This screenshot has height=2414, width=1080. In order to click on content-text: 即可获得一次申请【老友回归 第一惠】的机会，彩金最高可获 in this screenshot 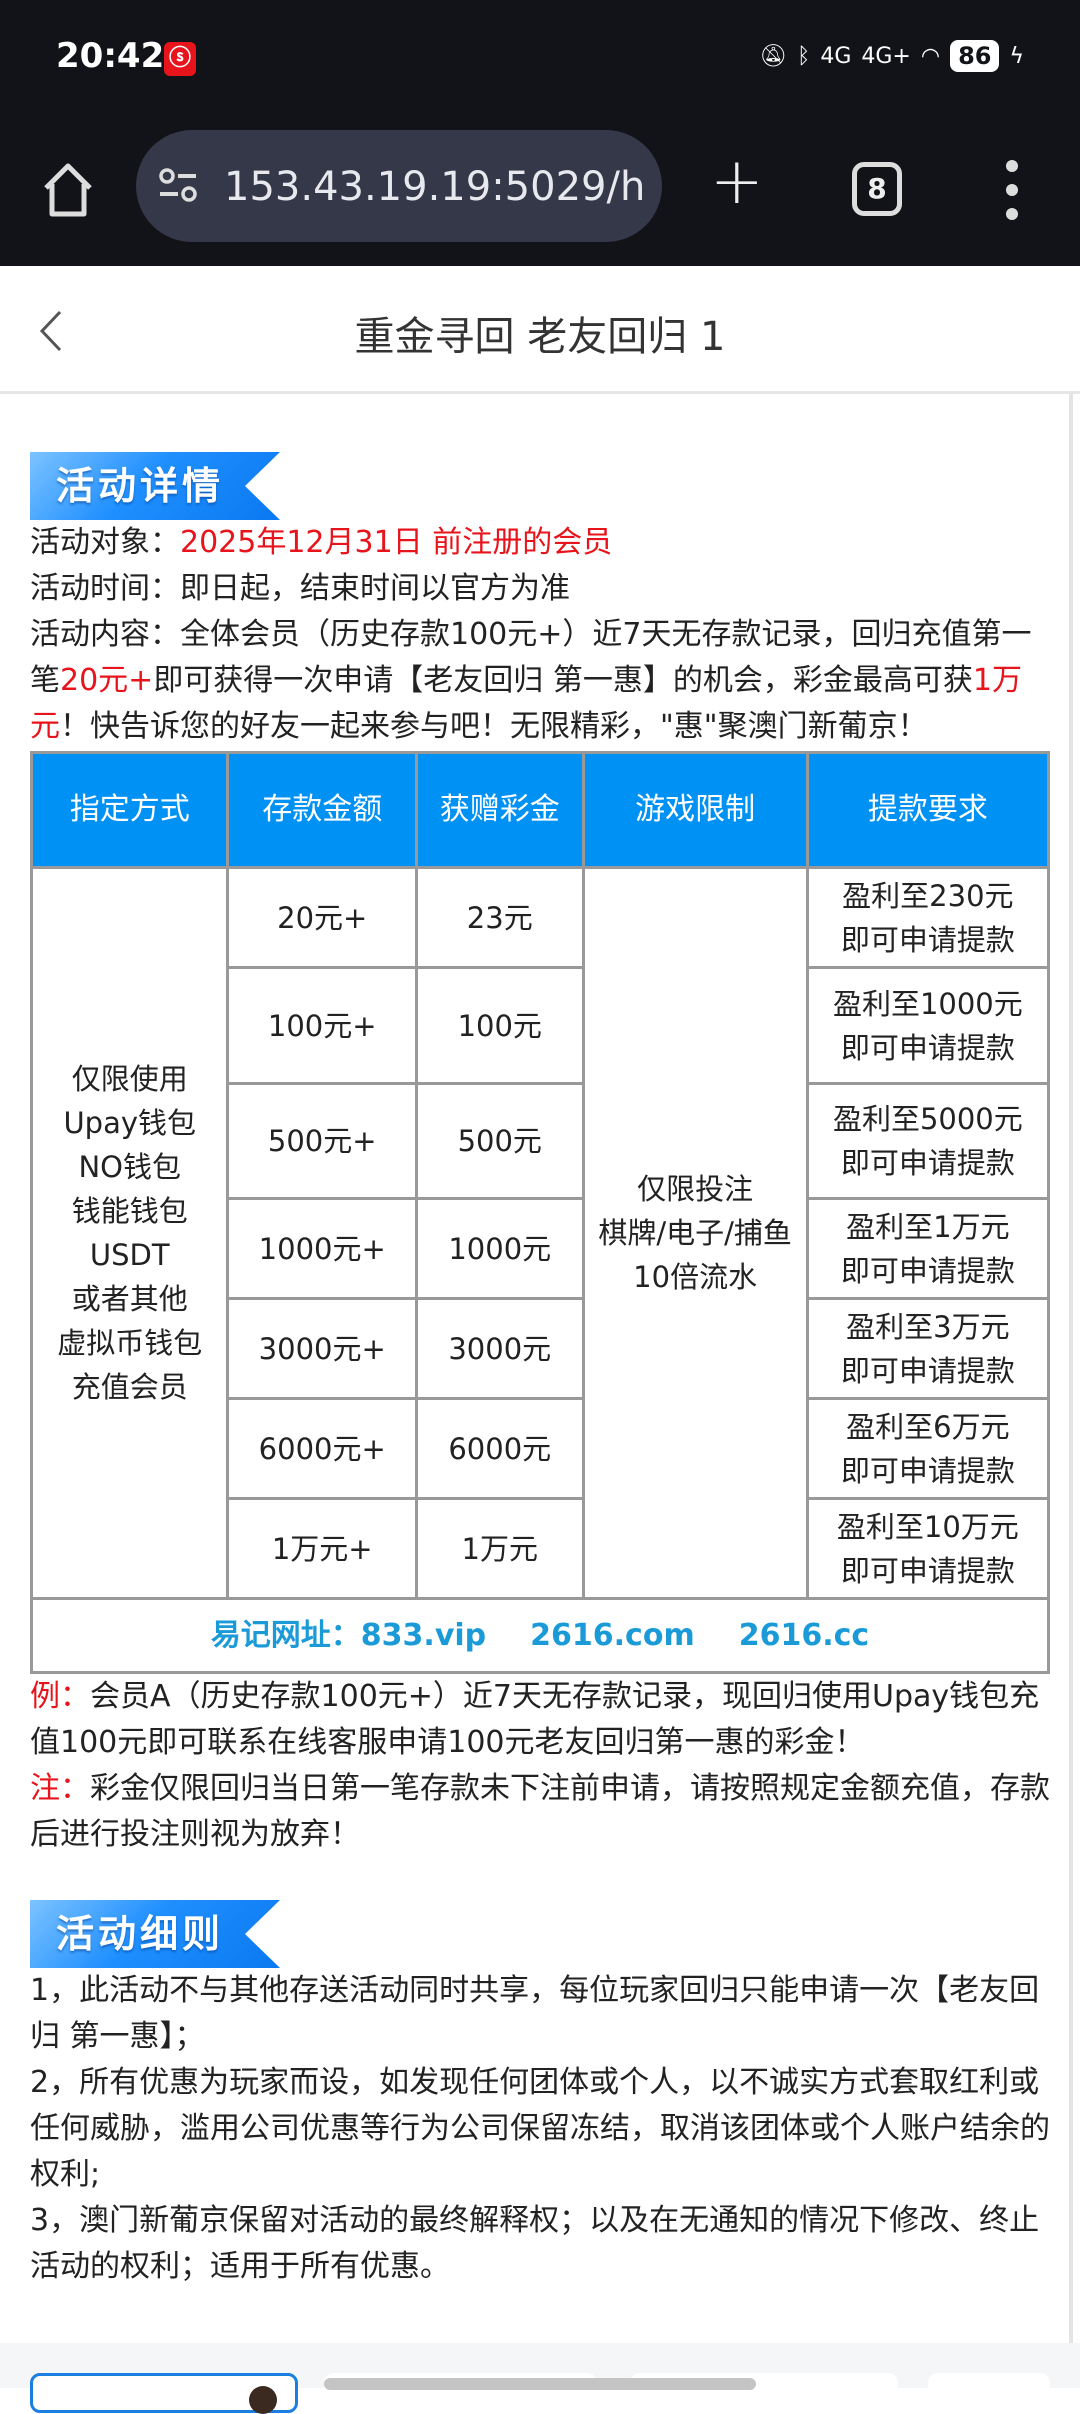, I will do `click(563, 680)`.